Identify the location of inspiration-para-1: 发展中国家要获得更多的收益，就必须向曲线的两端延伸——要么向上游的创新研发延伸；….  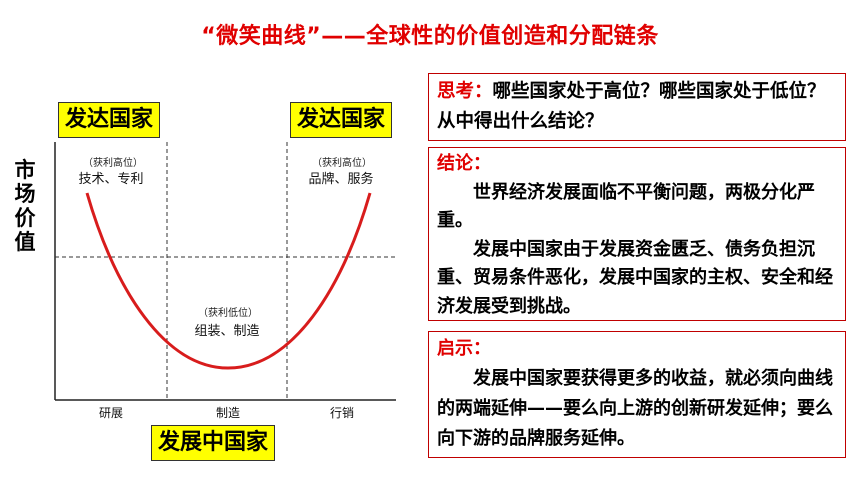
(635, 408).